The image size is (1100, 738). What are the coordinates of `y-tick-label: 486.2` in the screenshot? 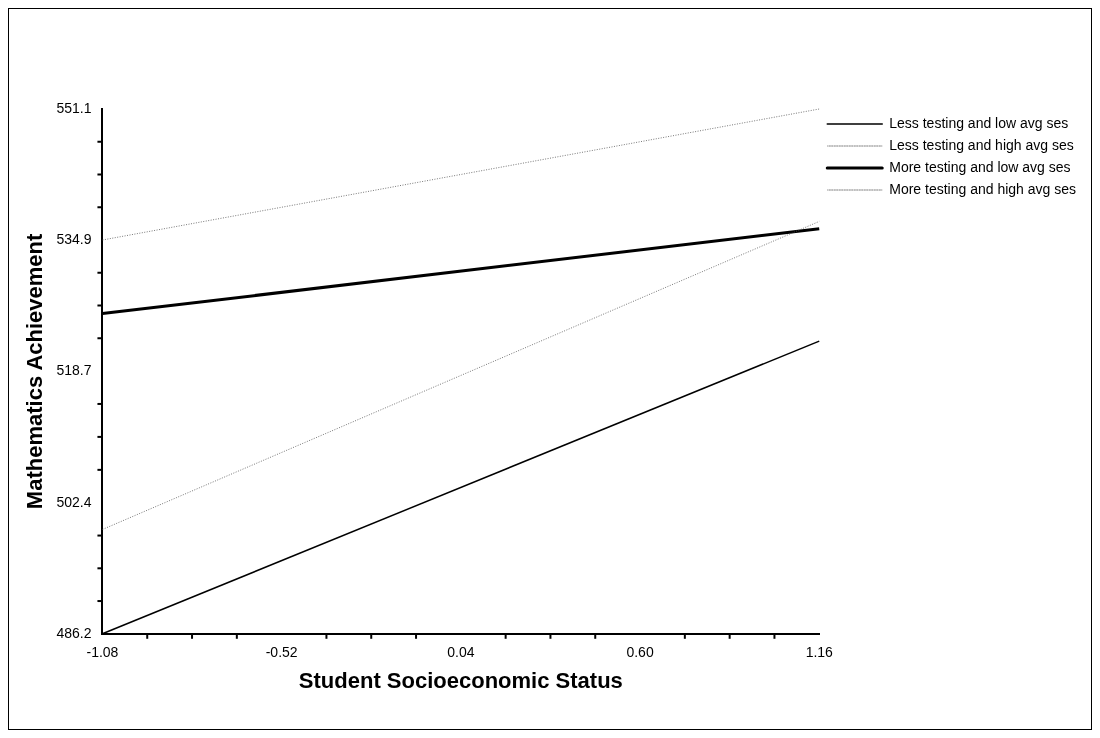 It's located at (74, 632).